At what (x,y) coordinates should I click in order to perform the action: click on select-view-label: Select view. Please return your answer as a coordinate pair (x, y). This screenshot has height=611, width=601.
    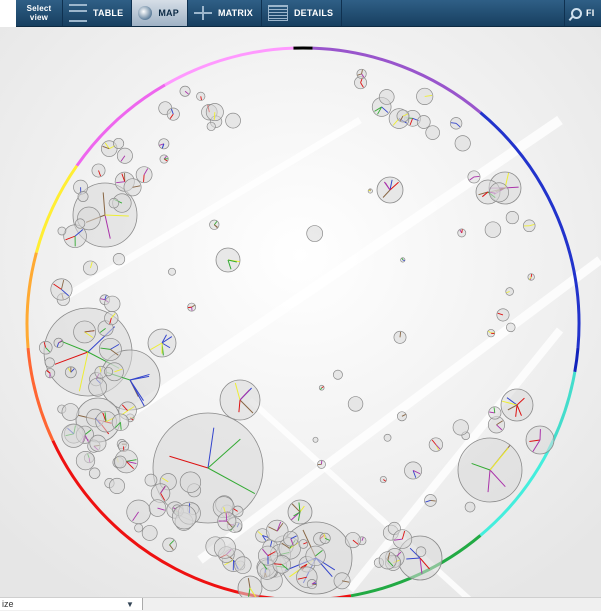
    Looking at the image, I should click on (39, 13).